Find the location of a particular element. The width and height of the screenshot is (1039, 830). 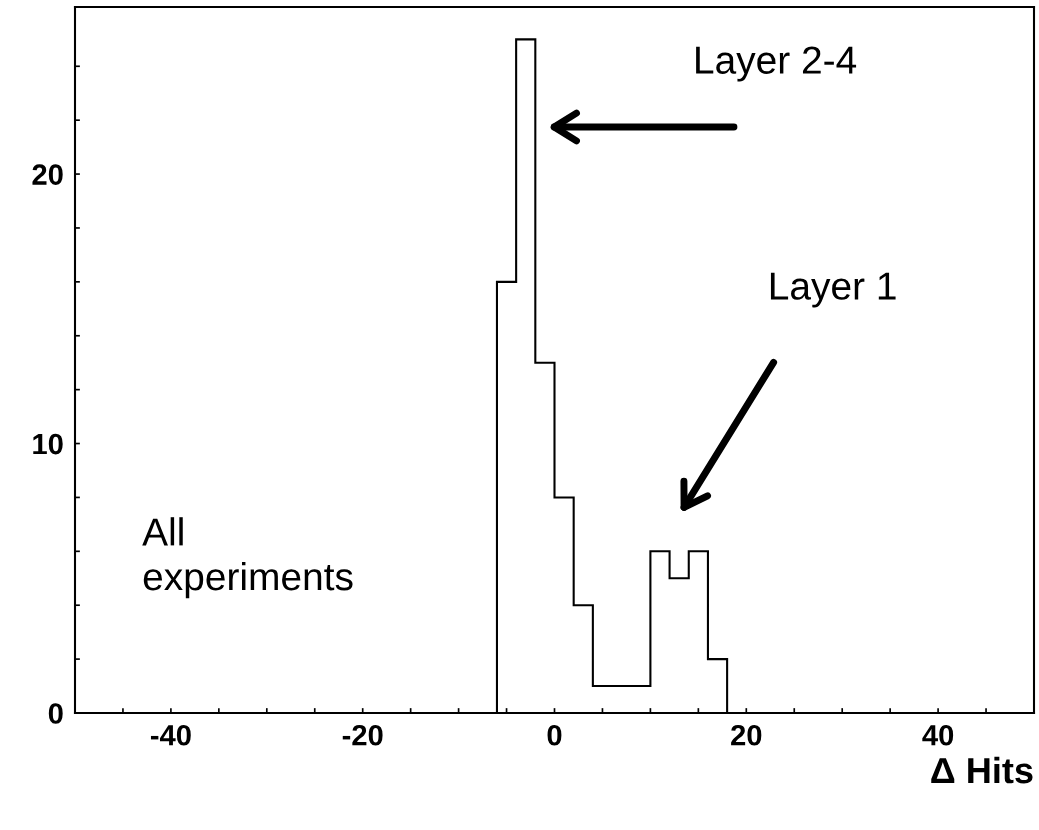

annotation: All experiments is located at coordinates (247, 558).